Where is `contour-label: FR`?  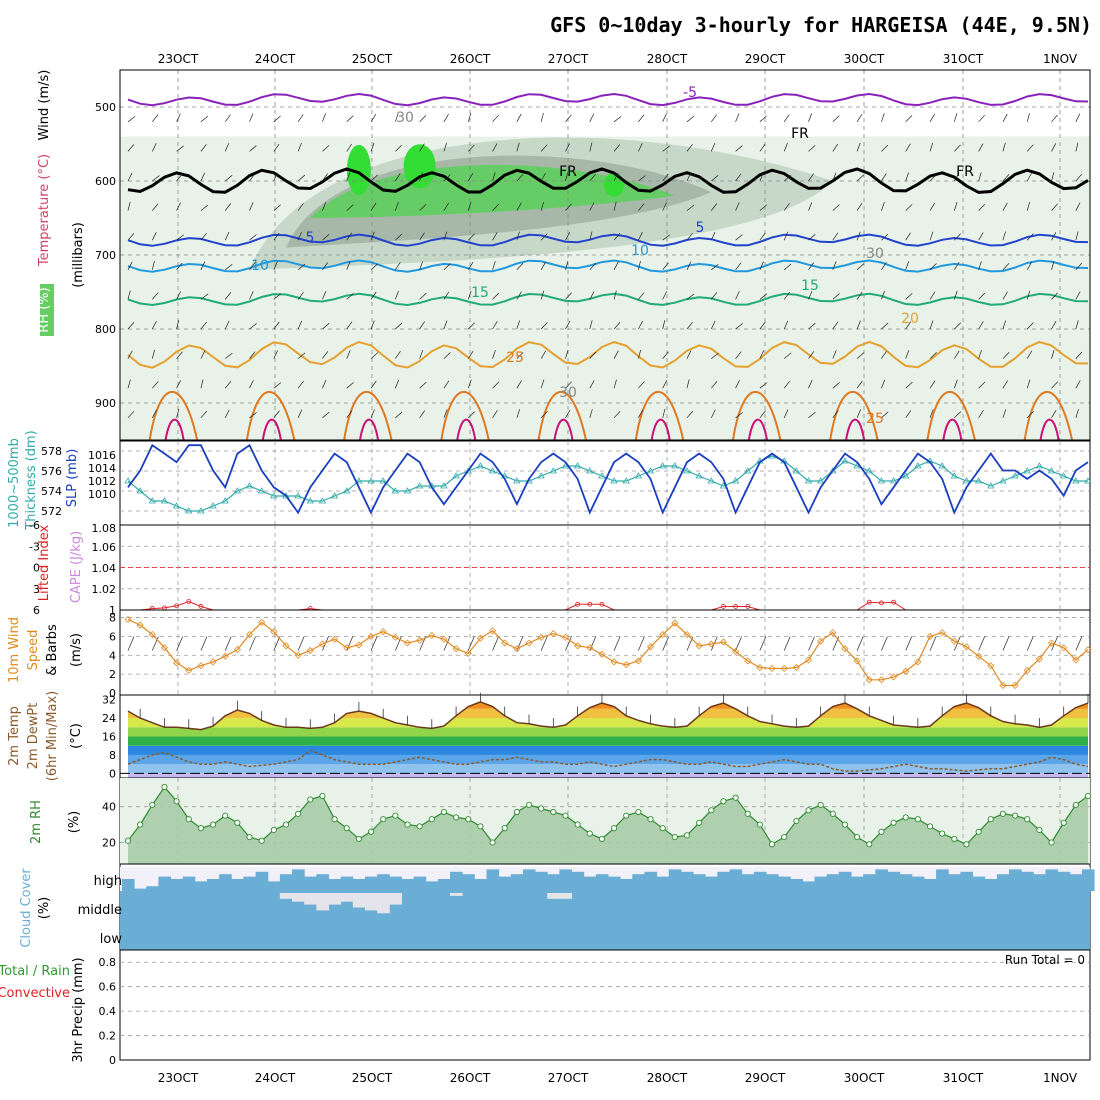 contour-label: FR is located at coordinates (800, 134).